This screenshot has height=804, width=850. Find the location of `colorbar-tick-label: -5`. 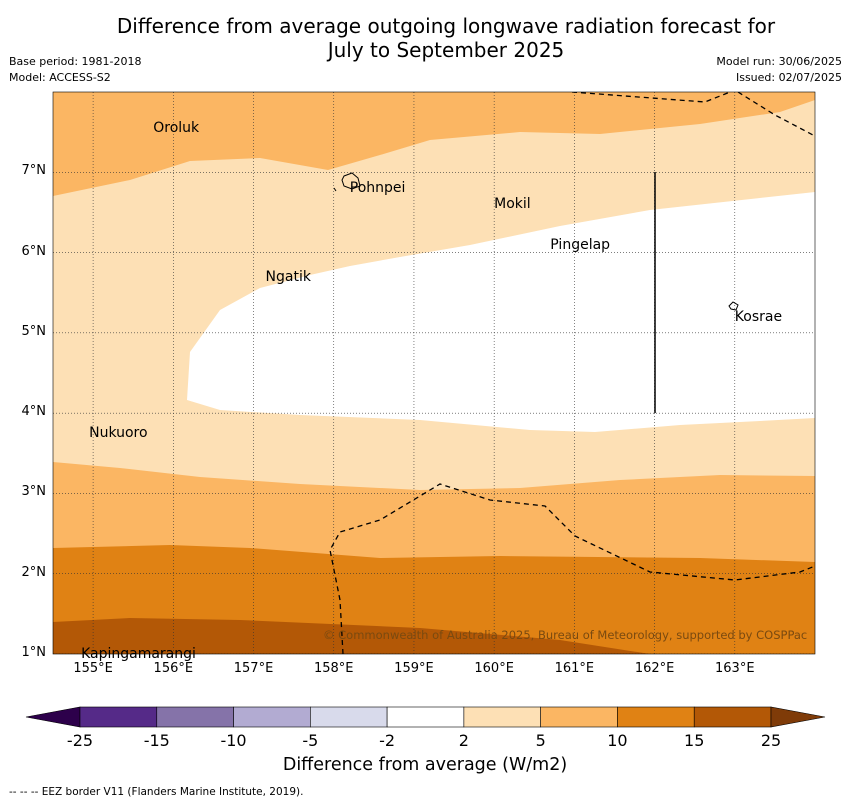

colorbar-tick-label: -5 is located at coordinates (310, 740).